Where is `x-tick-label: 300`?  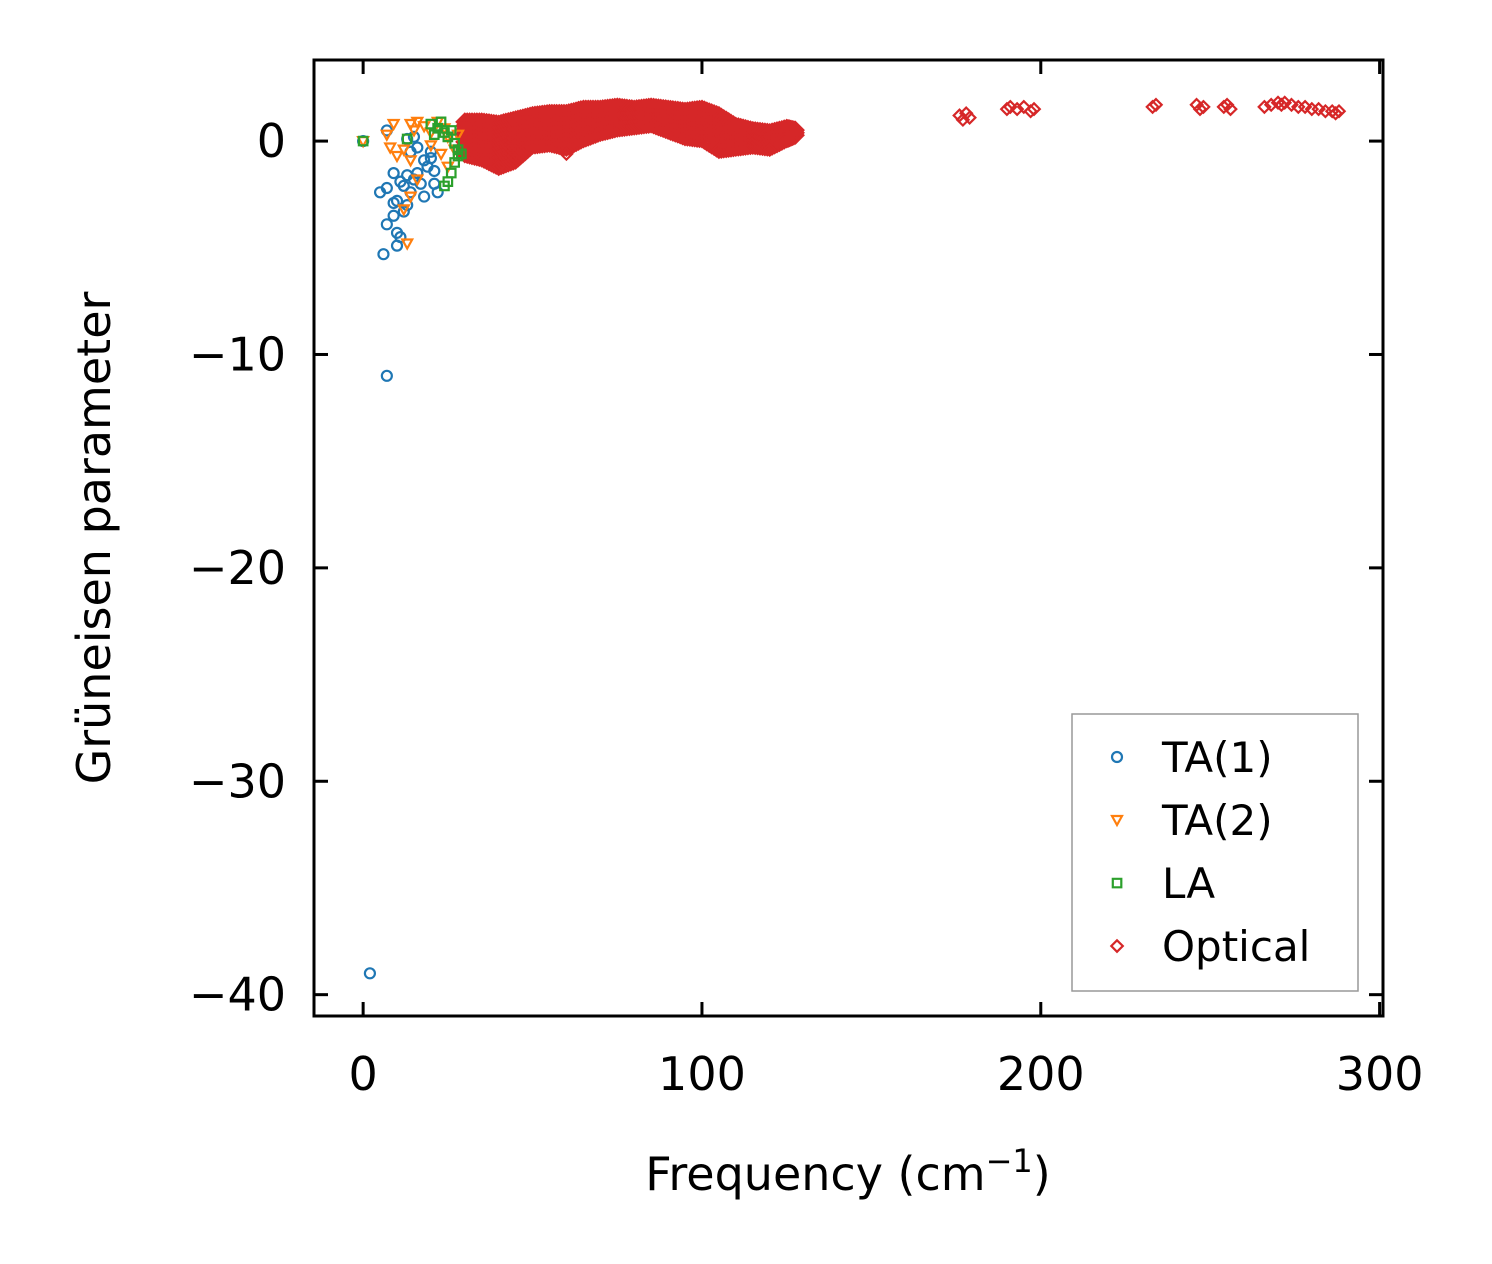 x-tick-label: 300 is located at coordinates (1380, 1074).